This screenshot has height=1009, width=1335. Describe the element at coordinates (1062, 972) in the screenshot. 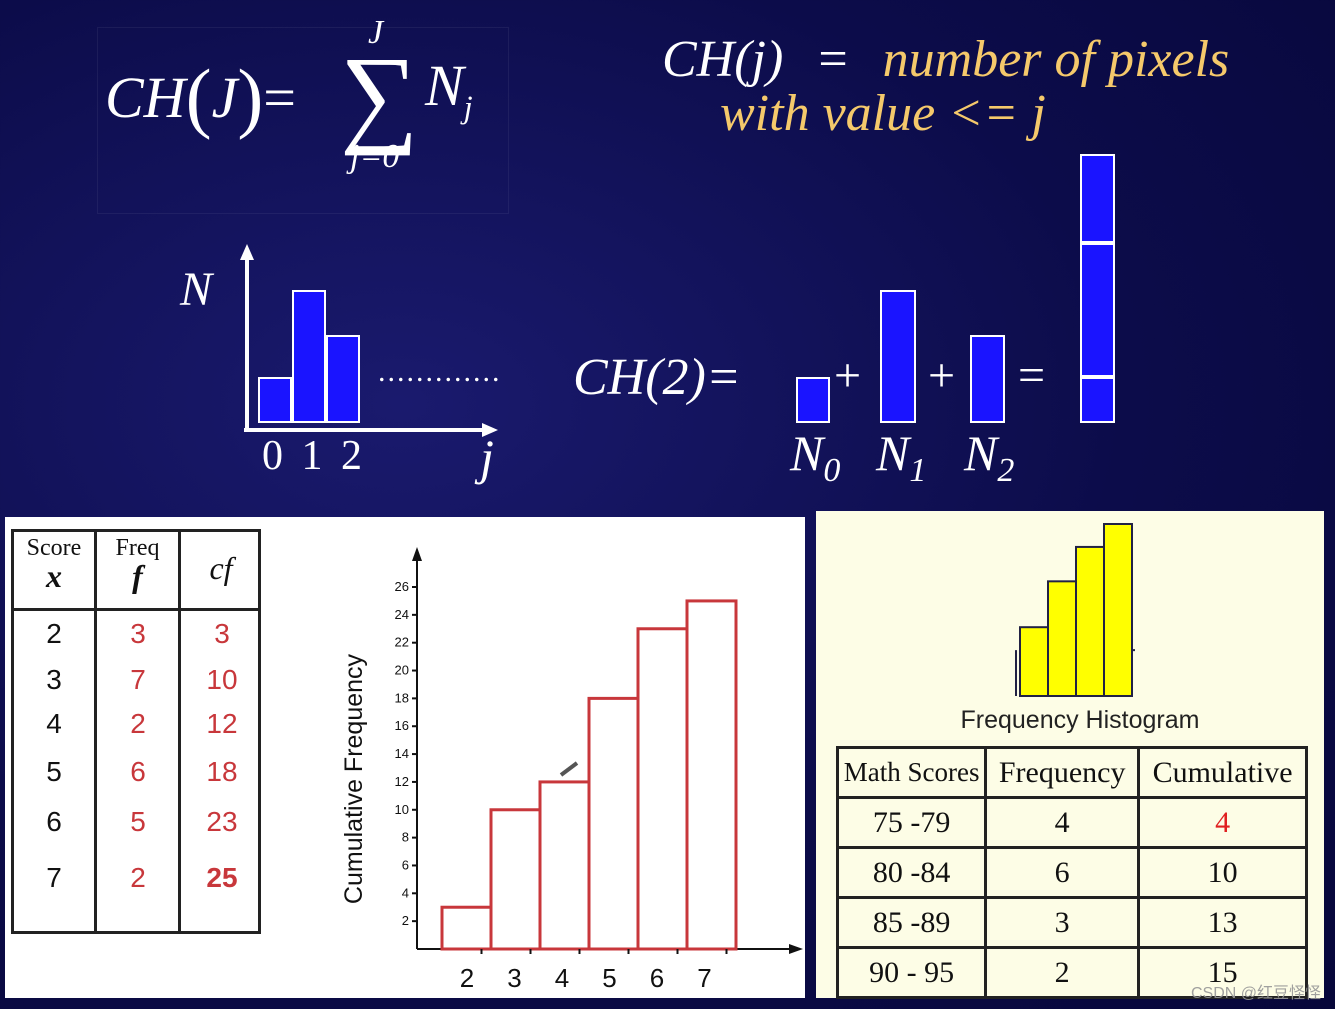

I see `cell-freq: 2` at that location.